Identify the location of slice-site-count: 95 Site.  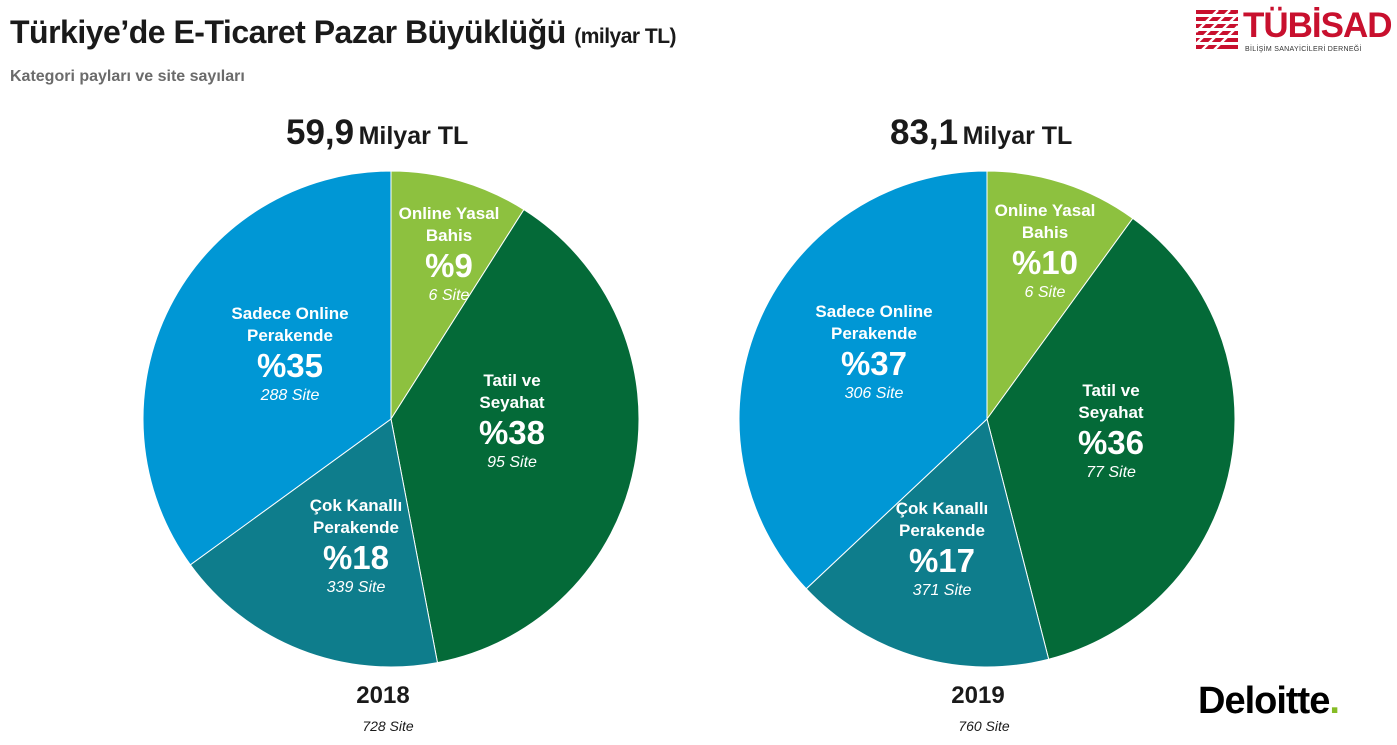
(512, 462).